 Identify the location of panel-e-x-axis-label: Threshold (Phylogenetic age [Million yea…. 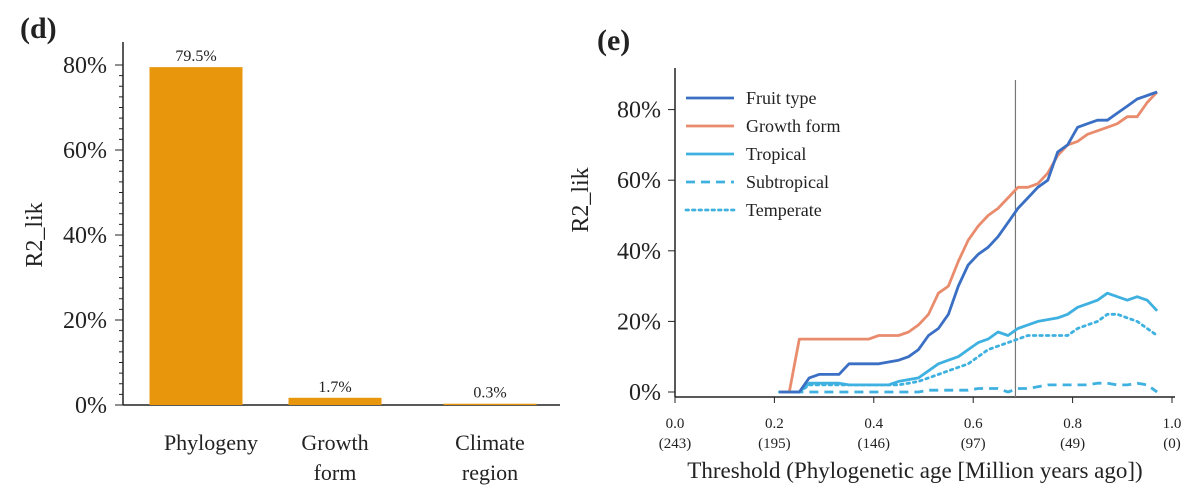
(914, 470).